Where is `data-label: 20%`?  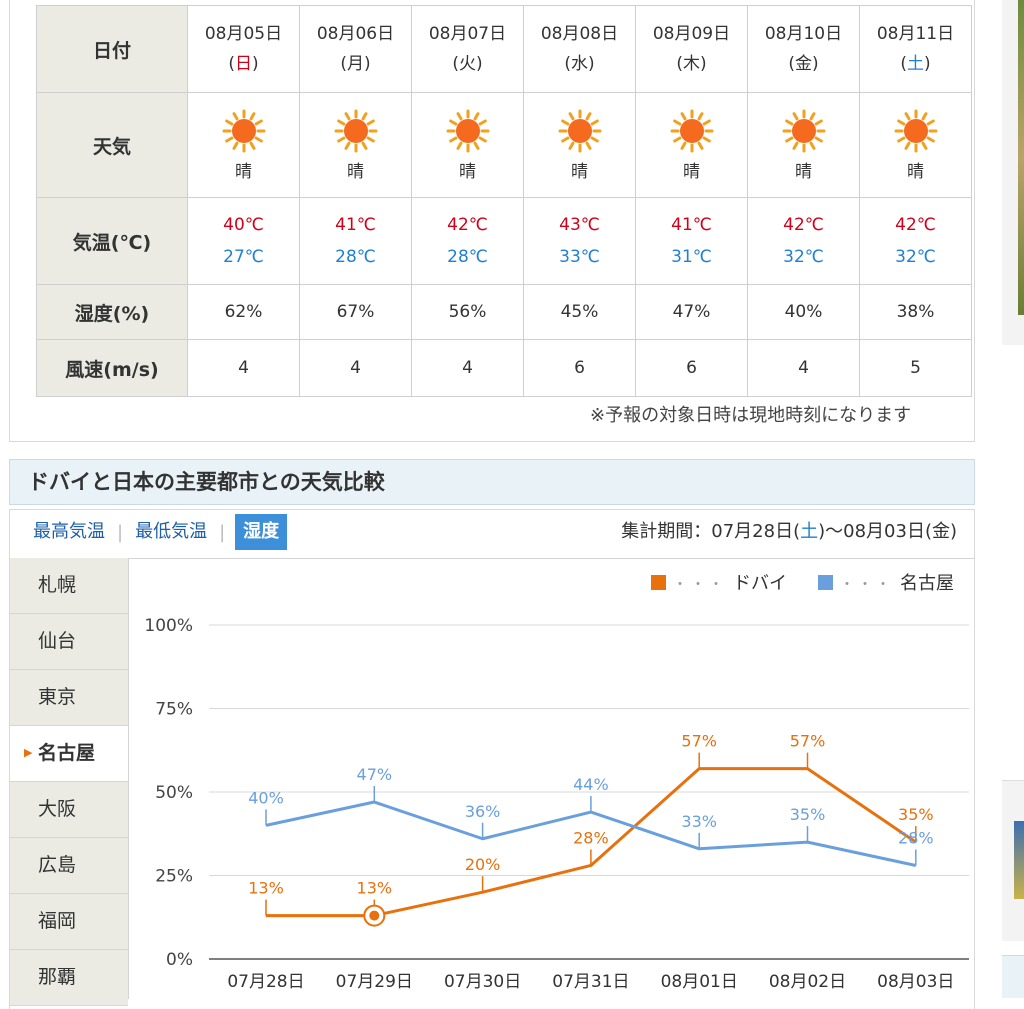 data-label: 20% is located at coordinates (483, 864).